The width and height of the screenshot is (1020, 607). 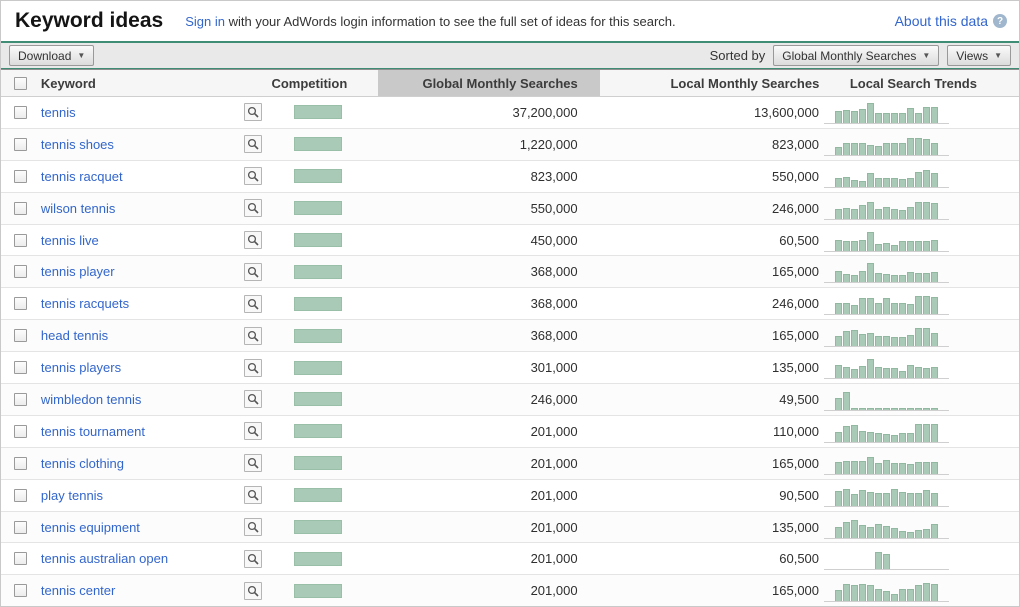 What do you see at coordinates (78, 591) in the screenshot?
I see `keyword-link: tennis center` at bounding box center [78, 591].